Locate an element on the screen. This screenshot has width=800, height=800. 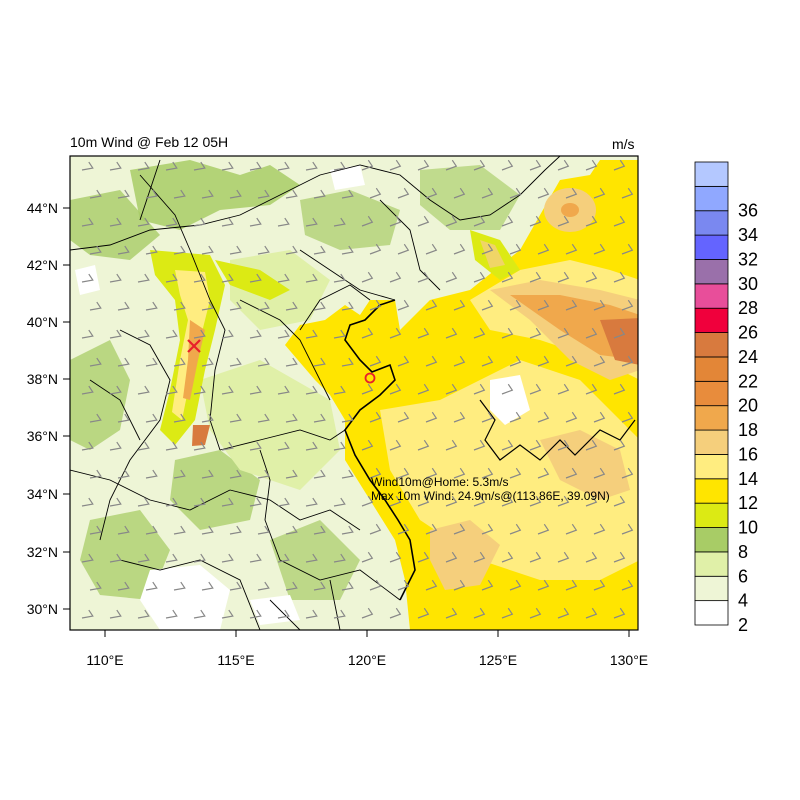
wind-zone-6-west is located at coordinates (100, 395).